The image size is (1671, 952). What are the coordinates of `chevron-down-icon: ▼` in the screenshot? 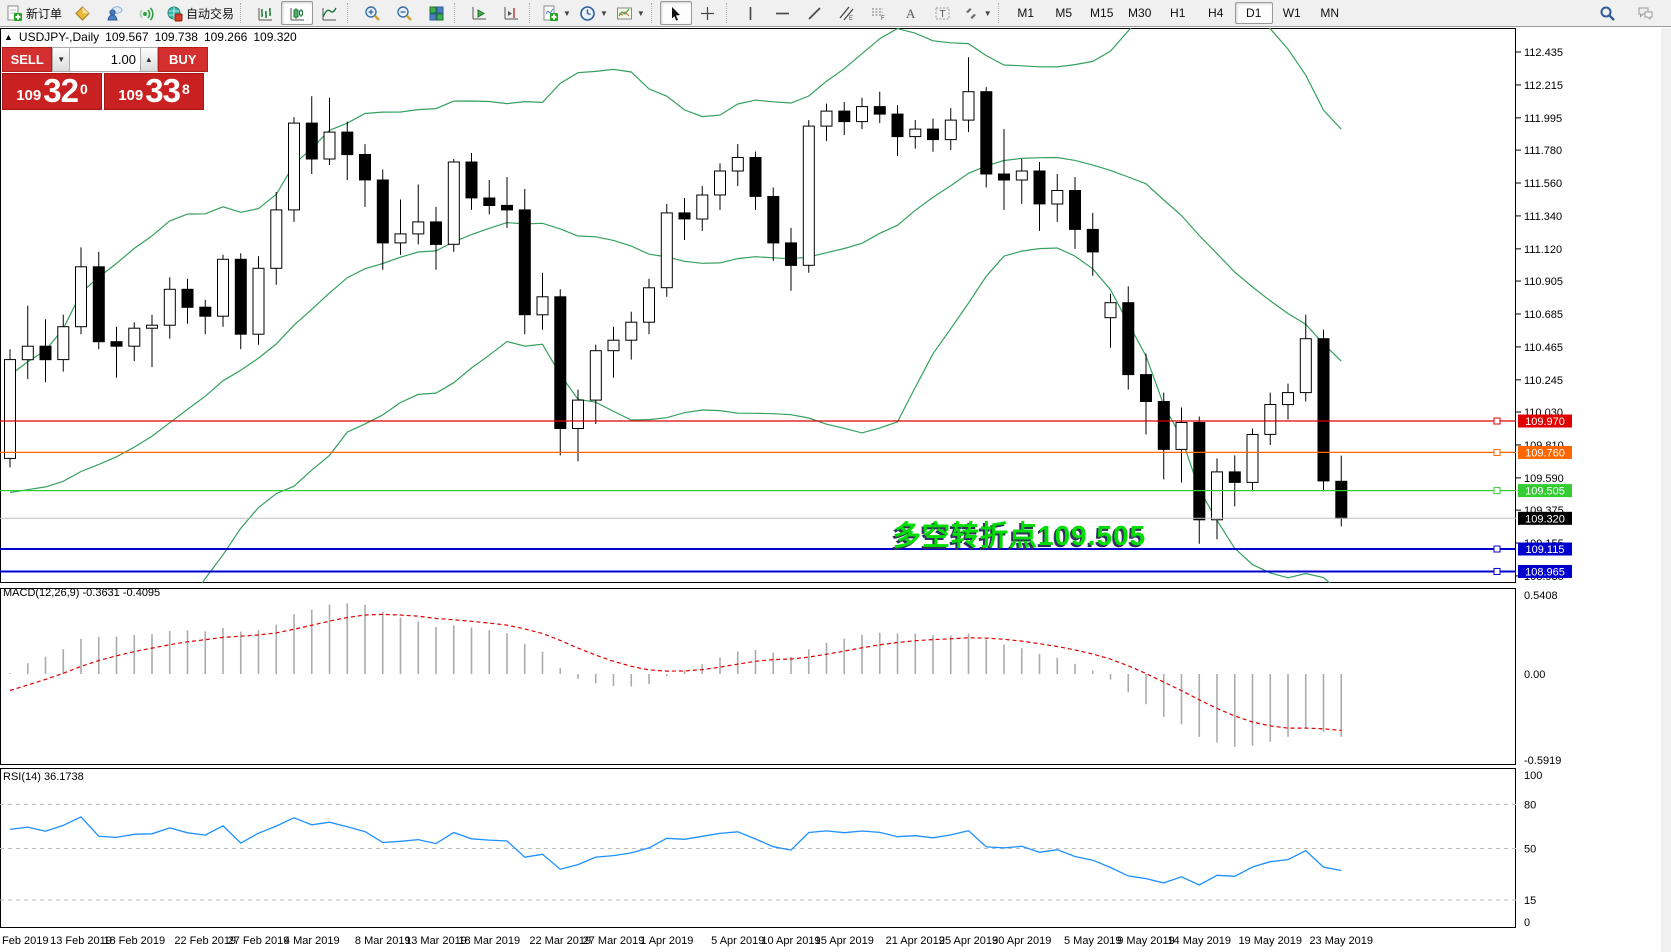 It's located at (567, 13).